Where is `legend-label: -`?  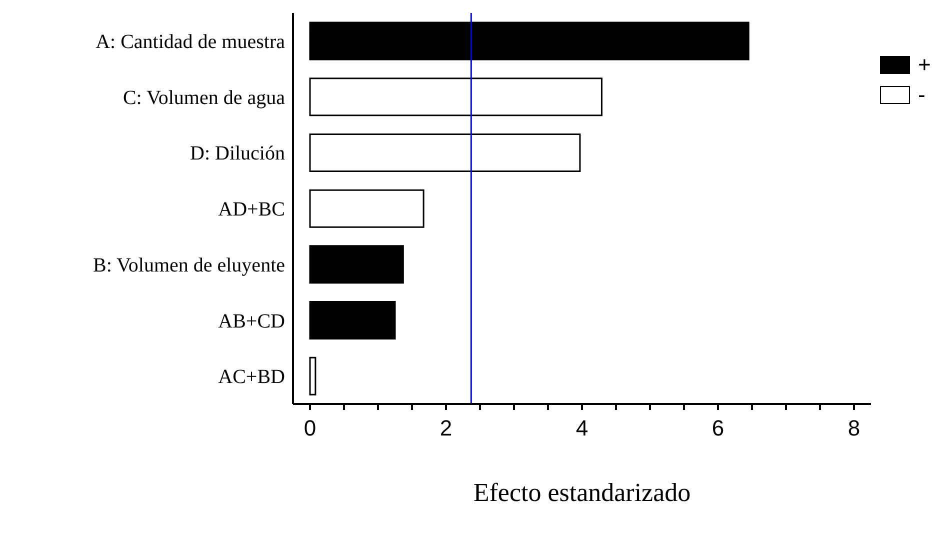 legend-label: - is located at coordinates (922, 95).